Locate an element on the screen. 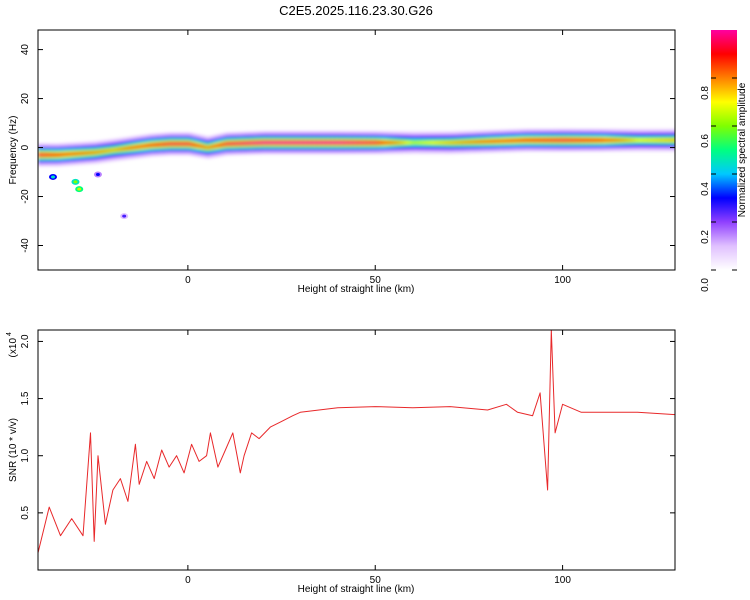 The height and width of the screenshot is (600, 750). spectrogram-x-axis-label: Height of straight line (km) is located at coordinates (356, 289).